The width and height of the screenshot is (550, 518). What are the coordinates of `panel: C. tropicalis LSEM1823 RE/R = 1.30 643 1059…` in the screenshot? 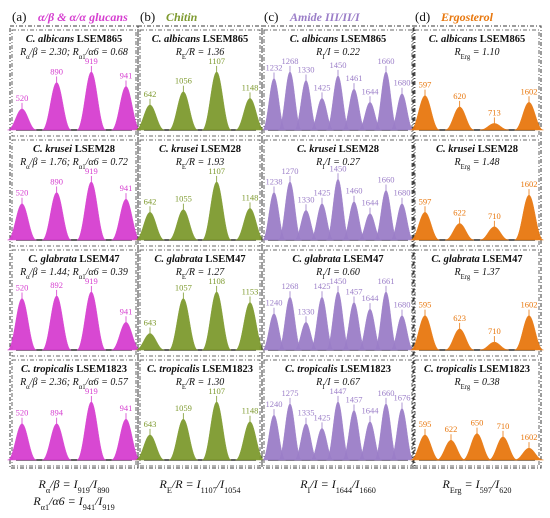 It's located at (200, 413).